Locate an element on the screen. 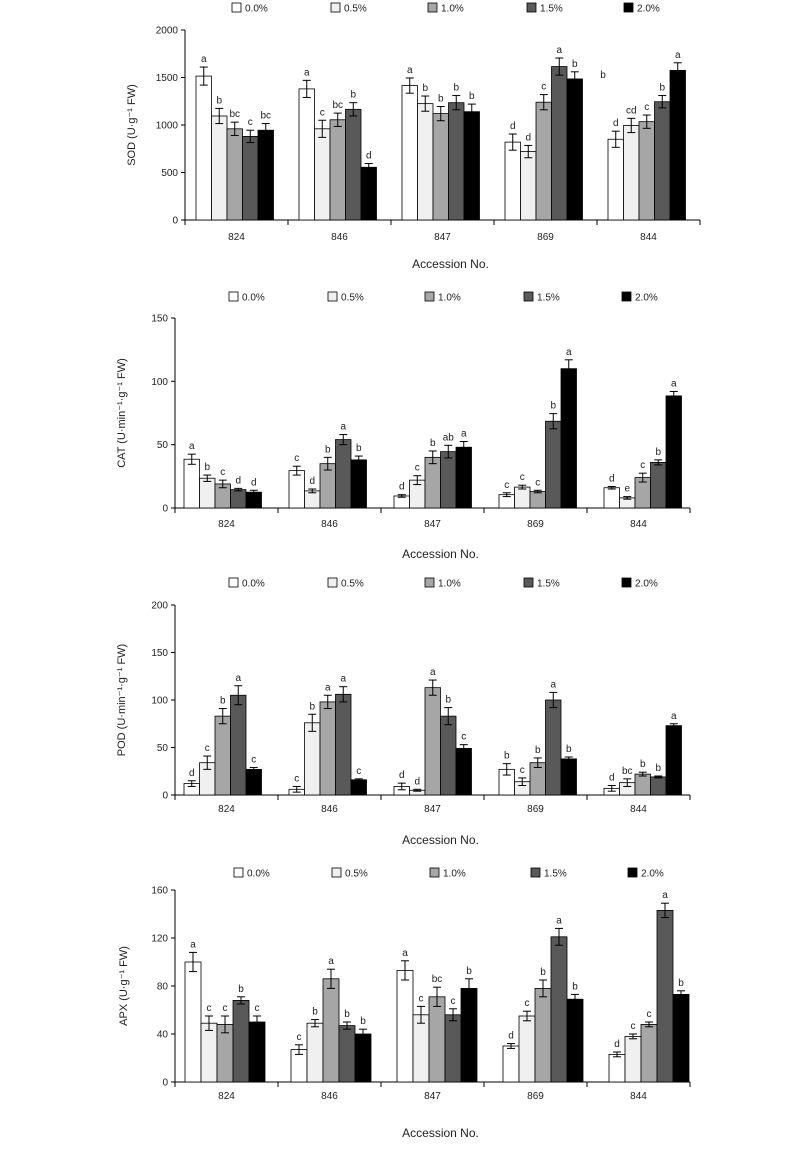  x-tick-label: 846 is located at coordinates (339, 237).